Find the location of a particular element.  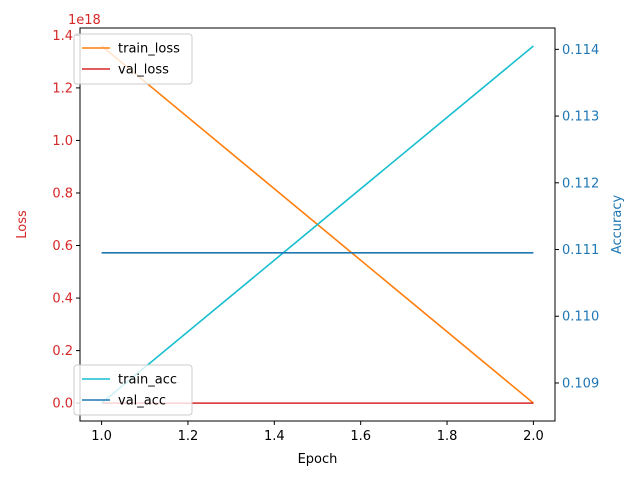

right-y-tick-label: 0.109 is located at coordinates (580, 383).